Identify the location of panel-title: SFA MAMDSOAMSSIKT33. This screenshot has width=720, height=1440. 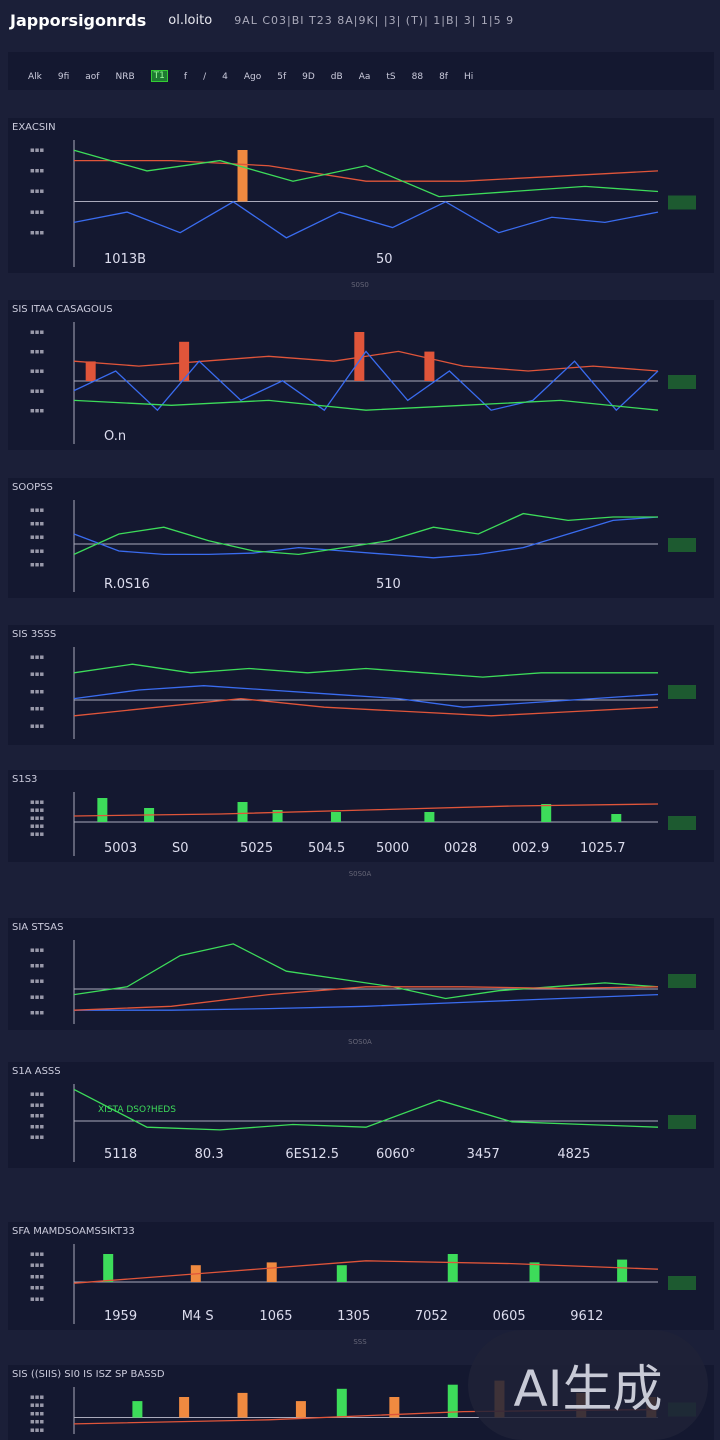
(73, 1231).